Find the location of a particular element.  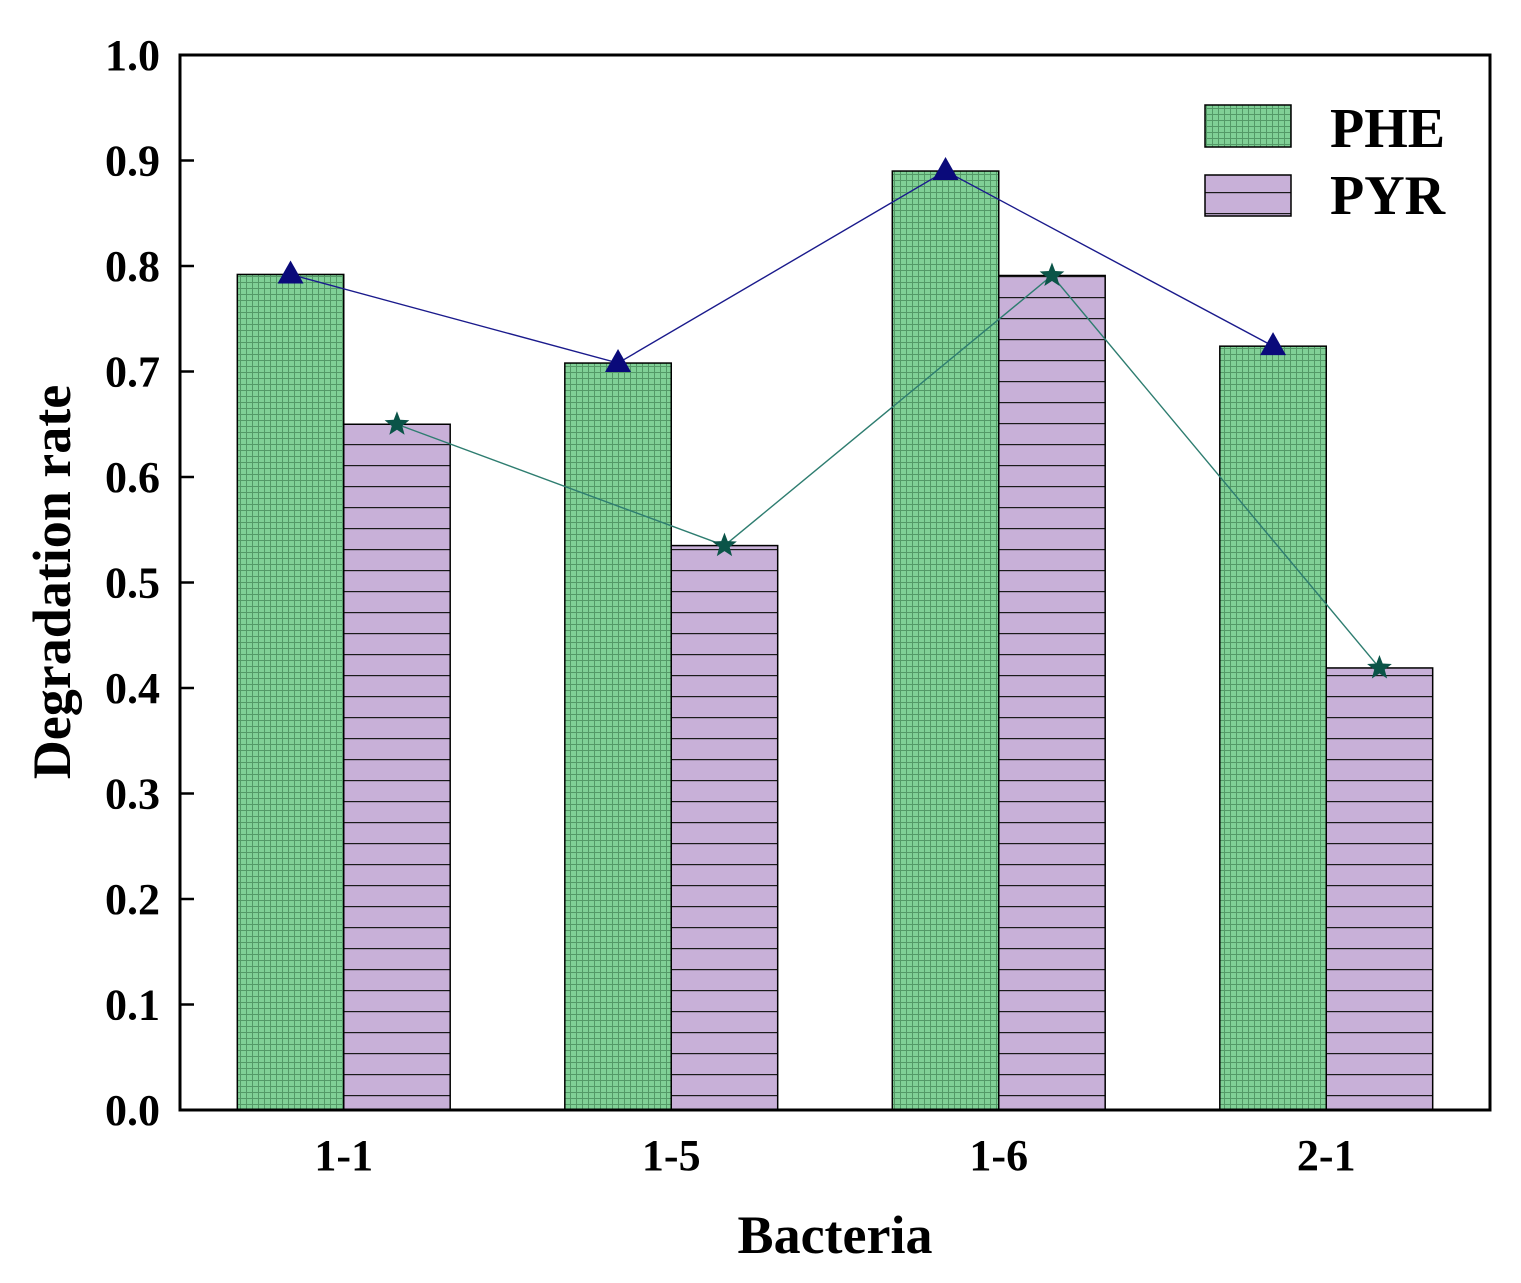

legend: PHE PYR is located at coordinates (1325, 162).